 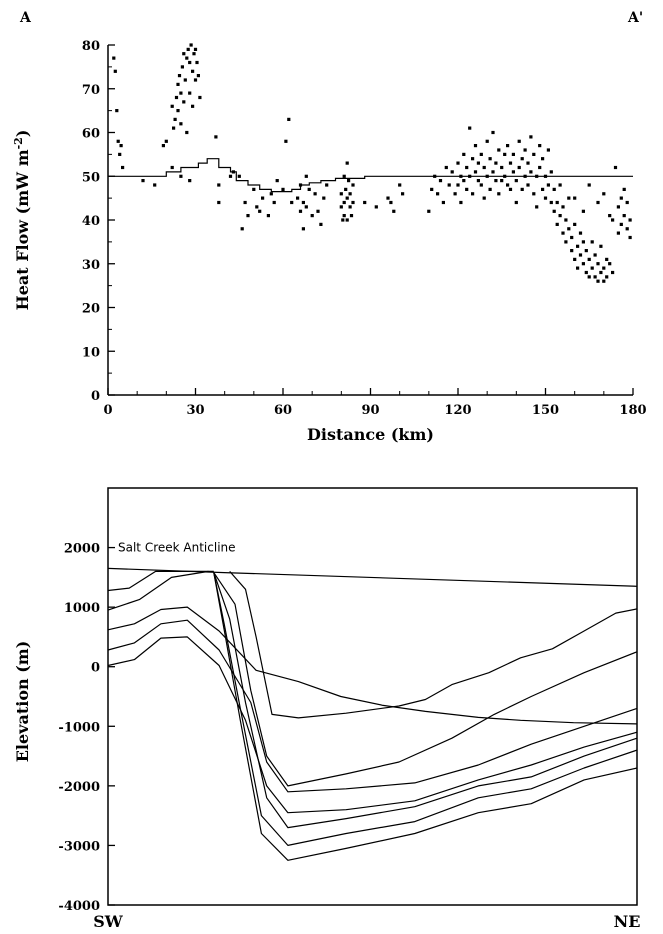 What do you see at coordinates (107, 410) in the screenshot?
I see `x-tick-label: 0` at bounding box center [107, 410].